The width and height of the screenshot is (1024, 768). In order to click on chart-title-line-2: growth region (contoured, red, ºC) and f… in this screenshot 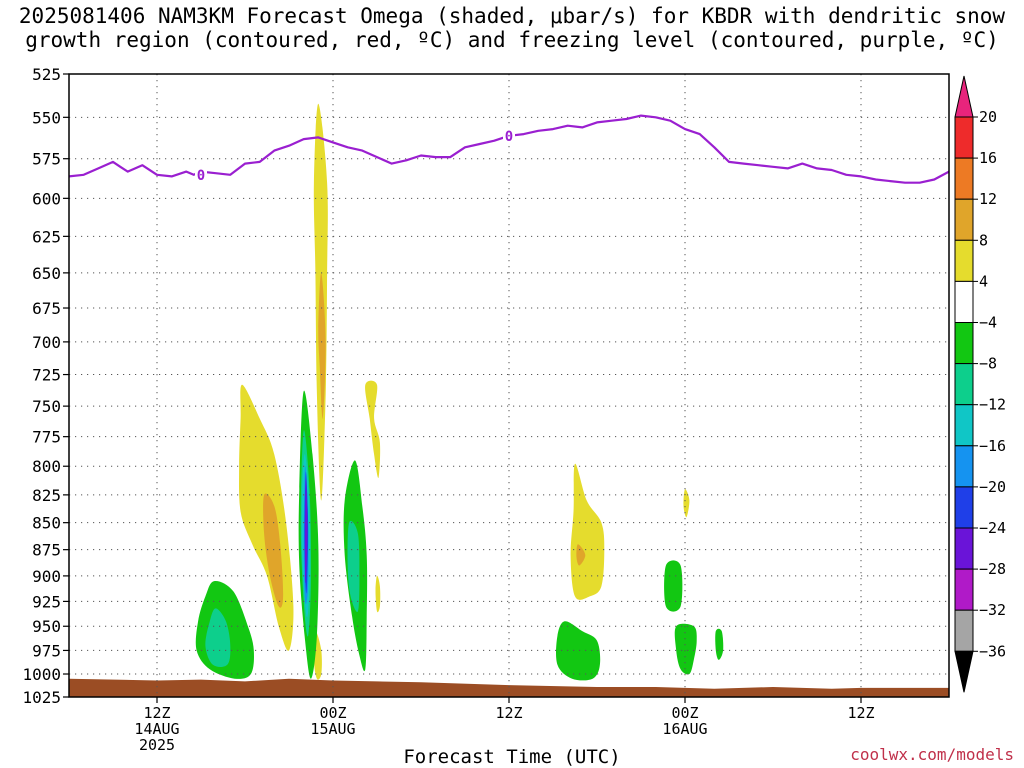, I will do `click(512, 40)`.